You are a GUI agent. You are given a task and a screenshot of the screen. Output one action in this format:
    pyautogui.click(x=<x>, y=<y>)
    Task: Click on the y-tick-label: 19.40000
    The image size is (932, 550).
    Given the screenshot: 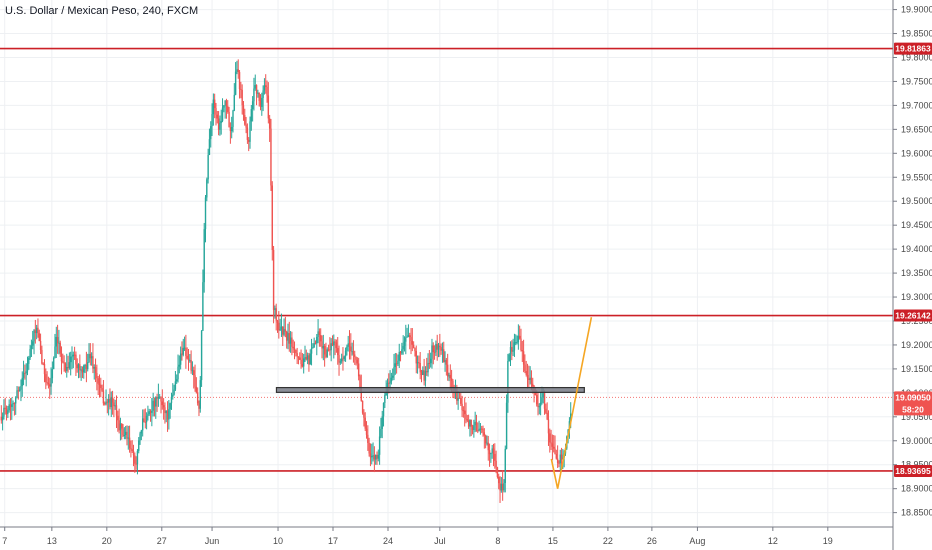 What is the action you would take?
    pyautogui.click(x=916, y=249)
    